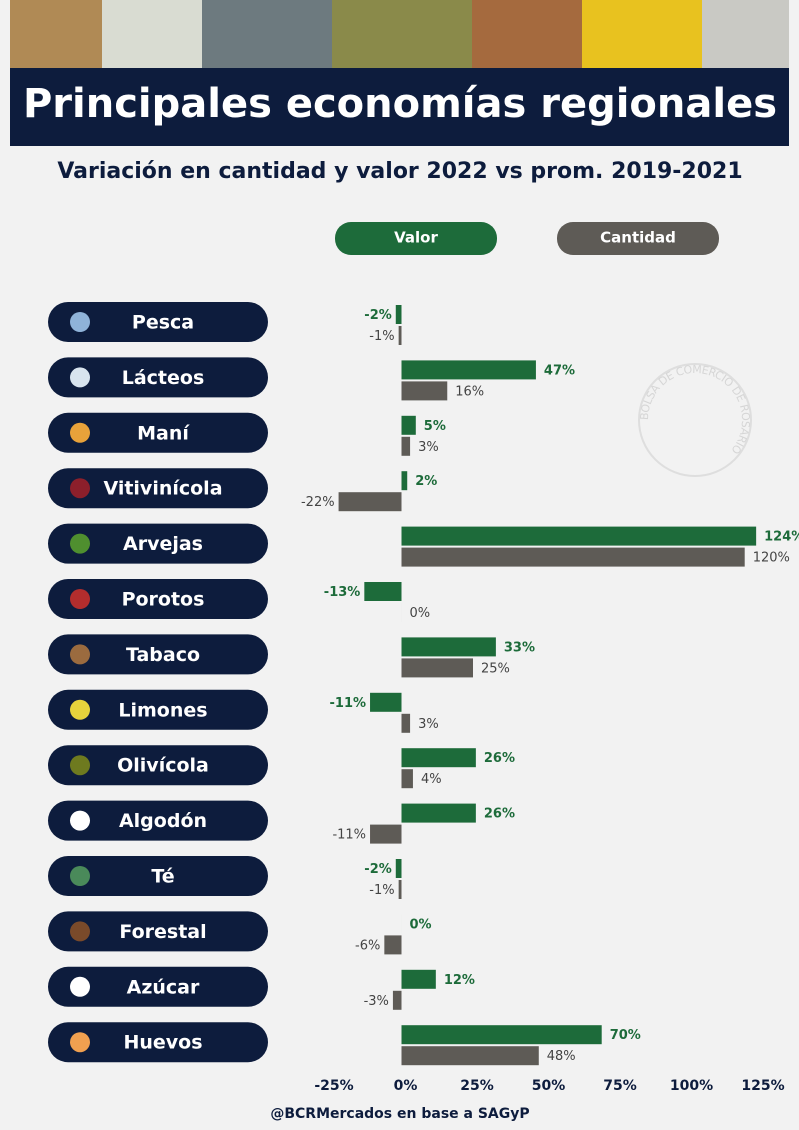 The width and height of the screenshot is (799, 1130). Describe the element at coordinates (163, 323) in the screenshot. I see `category-label: Pesca` at that location.